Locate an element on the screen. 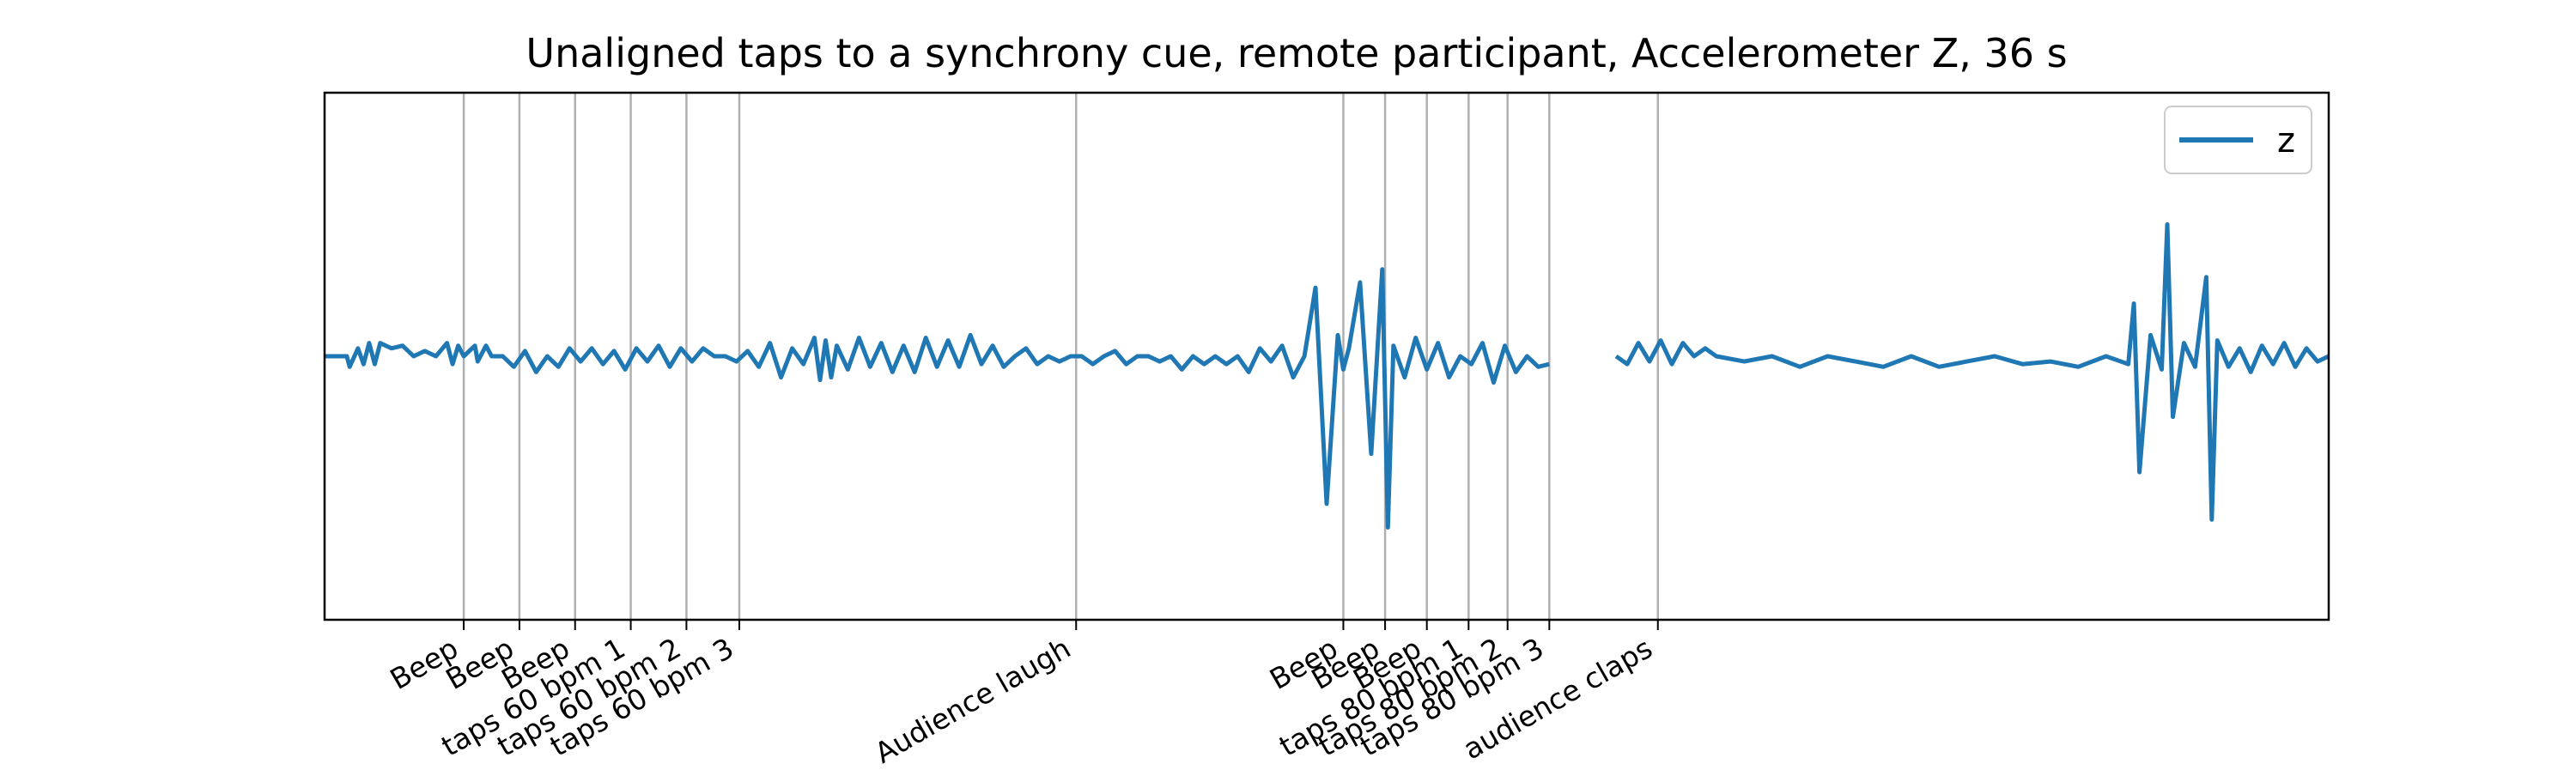 Image resolution: width=2576 pixels, height=776 pixels. event-label-6: Audience laugh is located at coordinates (973, 701).